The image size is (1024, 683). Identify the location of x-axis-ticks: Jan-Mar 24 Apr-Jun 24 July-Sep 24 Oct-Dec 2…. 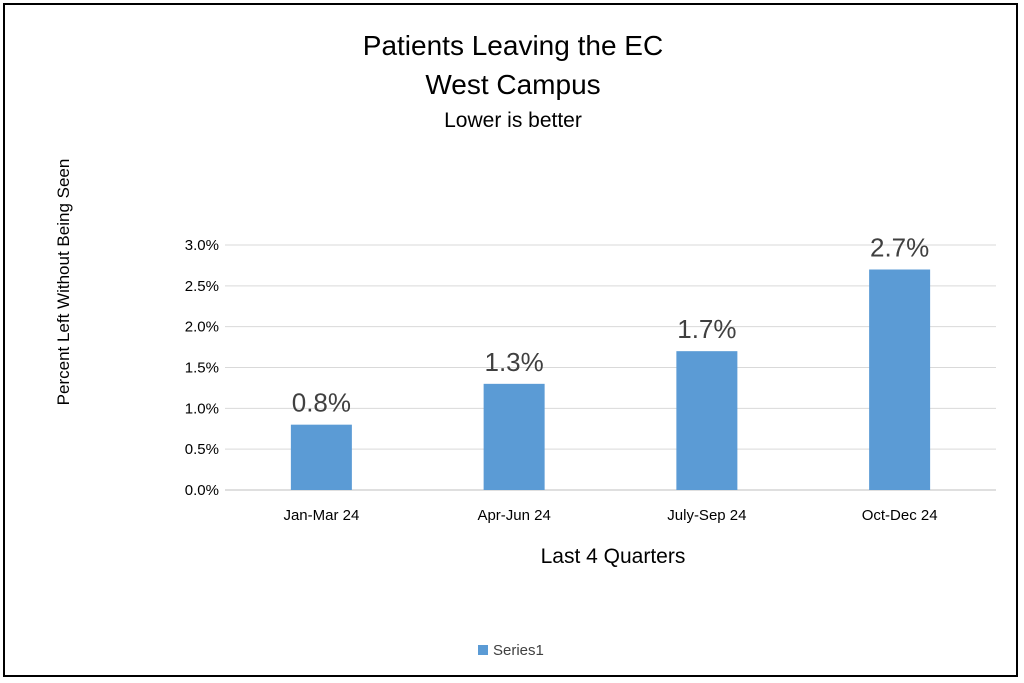
(610, 515).